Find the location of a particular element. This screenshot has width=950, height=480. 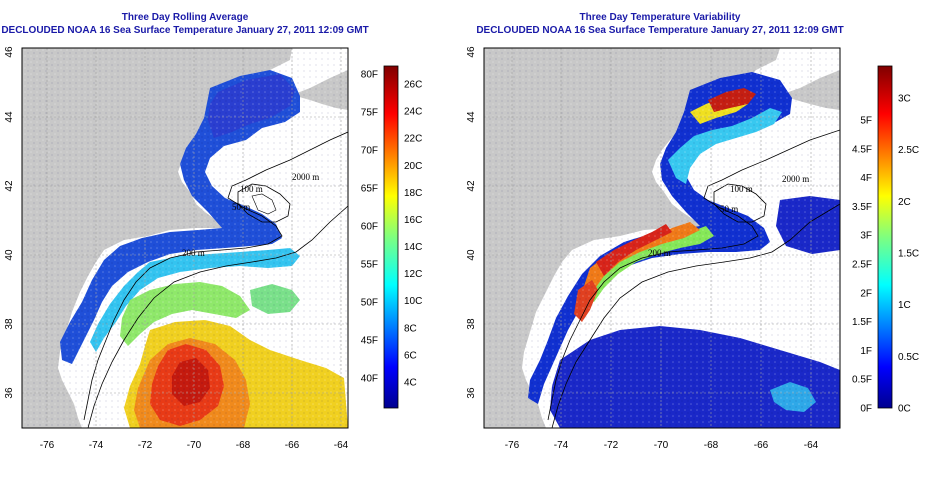

right-y-tick: 36 is located at coordinates (471, 393).